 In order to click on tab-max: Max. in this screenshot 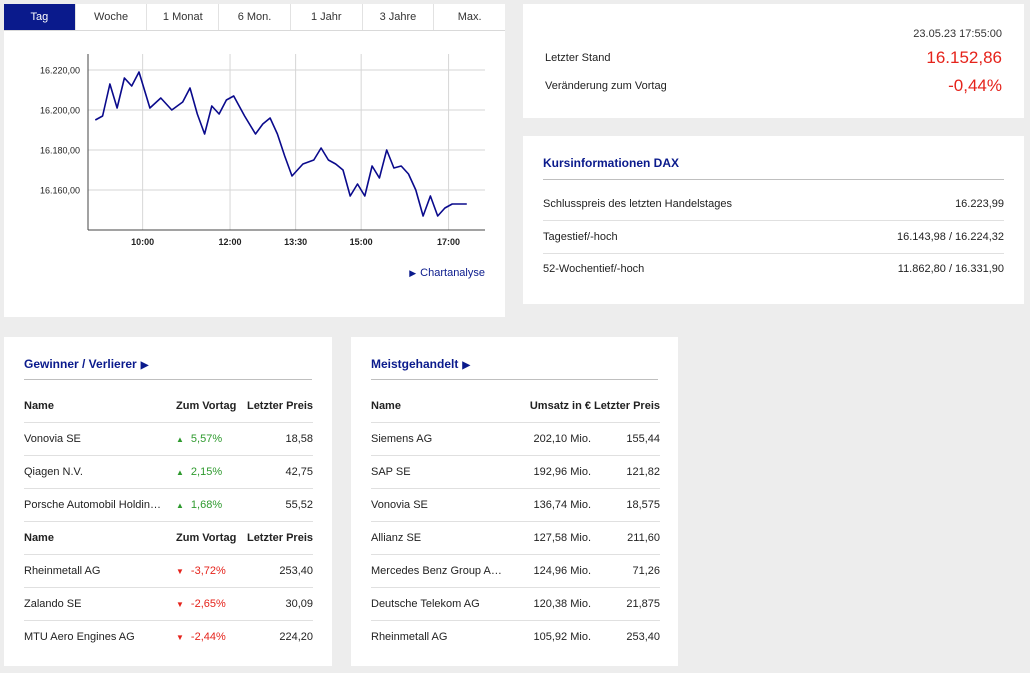, I will do `click(469, 17)`.